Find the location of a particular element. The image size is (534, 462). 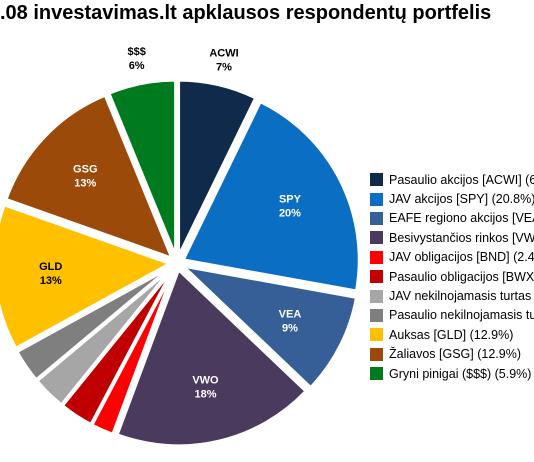

slice-percent-gld: 13% is located at coordinates (51, 281).